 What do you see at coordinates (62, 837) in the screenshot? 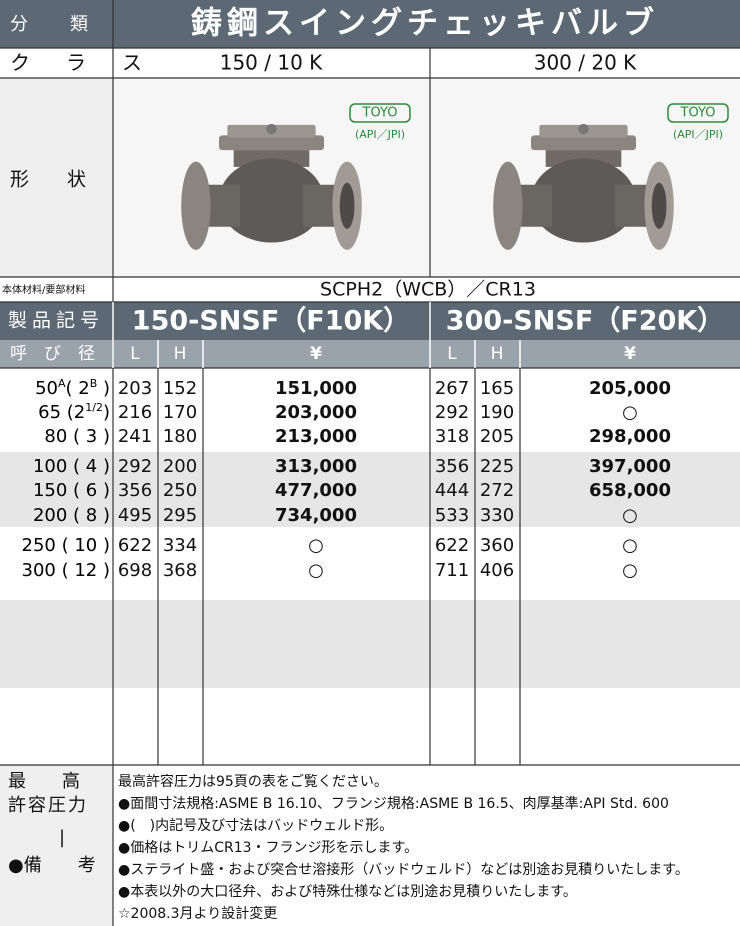
I see `notes-label: |` at bounding box center [62, 837].